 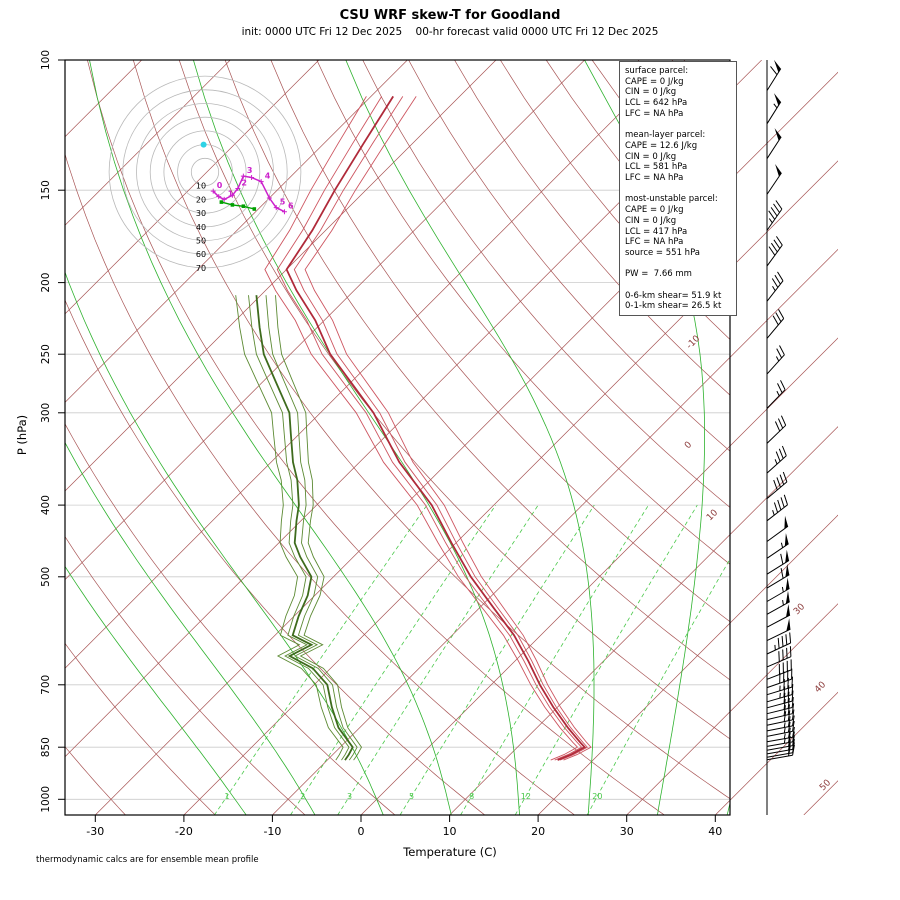 I want to click on hodograph-ring-label: 30, so click(x=201, y=213).